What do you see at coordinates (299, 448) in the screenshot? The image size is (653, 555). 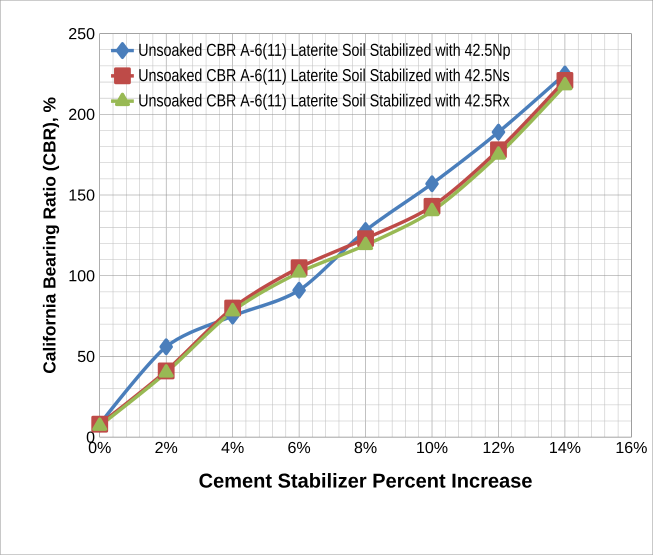 I see `x-tick-label: 6%` at bounding box center [299, 448].